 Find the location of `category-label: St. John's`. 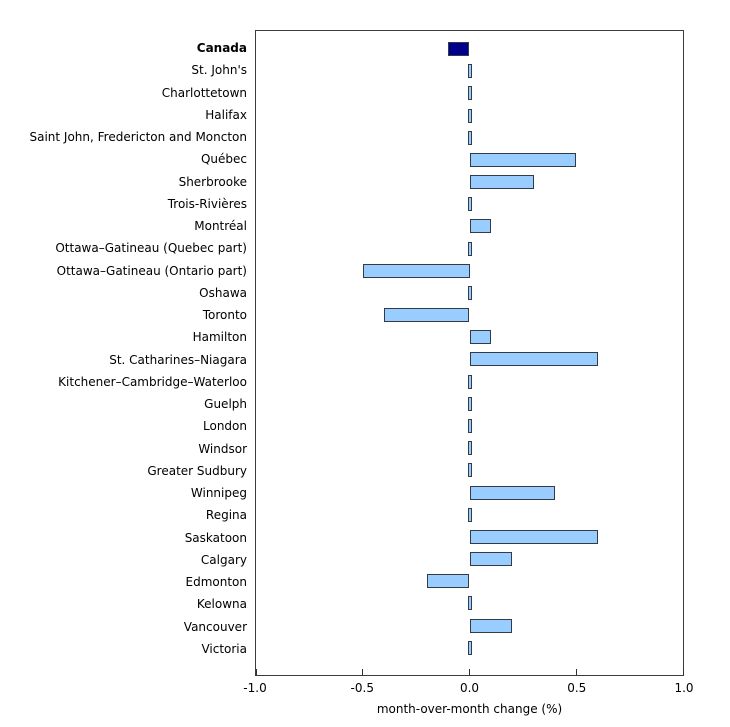

category-label: St. John's is located at coordinates (219, 70).